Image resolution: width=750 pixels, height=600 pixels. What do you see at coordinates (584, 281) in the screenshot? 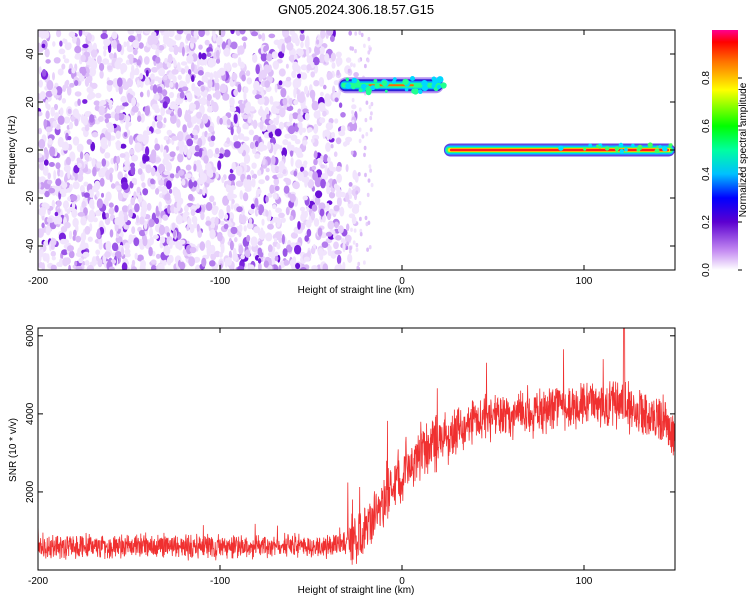
I see `x-tick-label: 100` at bounding box center [584, 281].